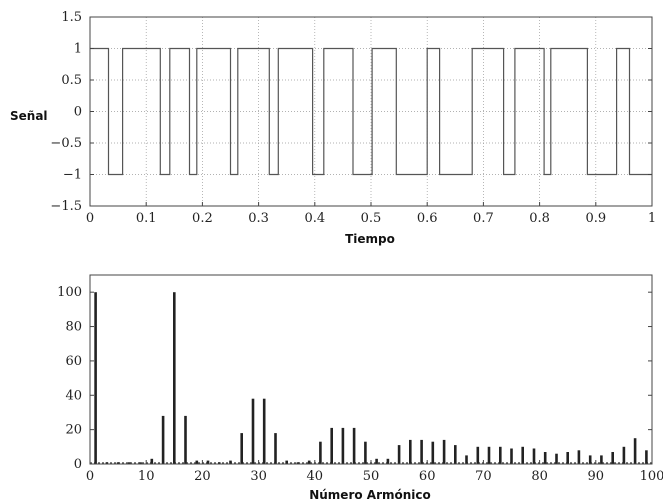  Describe the element at coordinates (146, 218) in the screenshot. I see `signal-x-tick-label: 0.1` at that location.